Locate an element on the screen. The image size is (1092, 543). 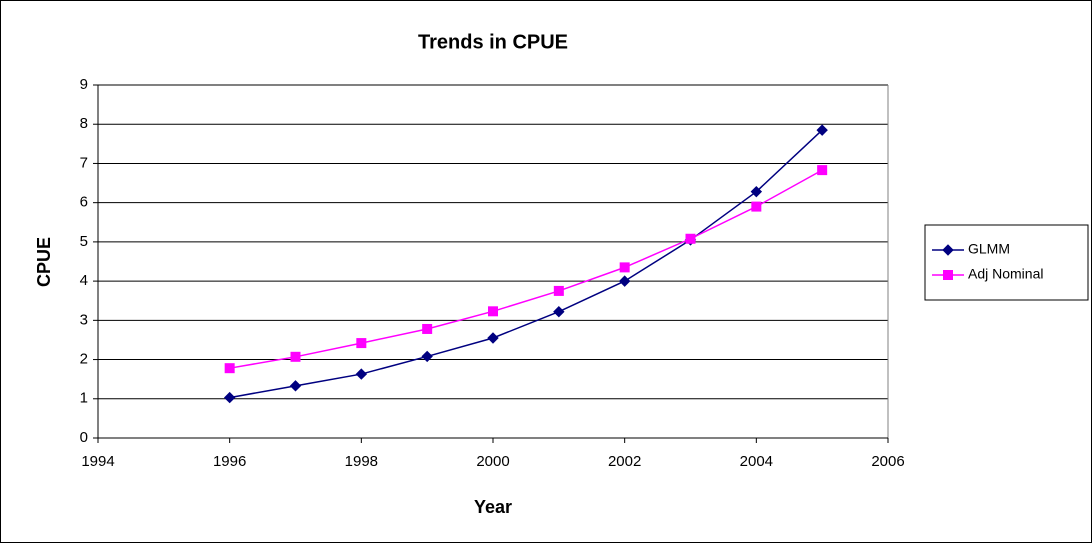
legend-label: GLMM is located at coordinates (989, 249).